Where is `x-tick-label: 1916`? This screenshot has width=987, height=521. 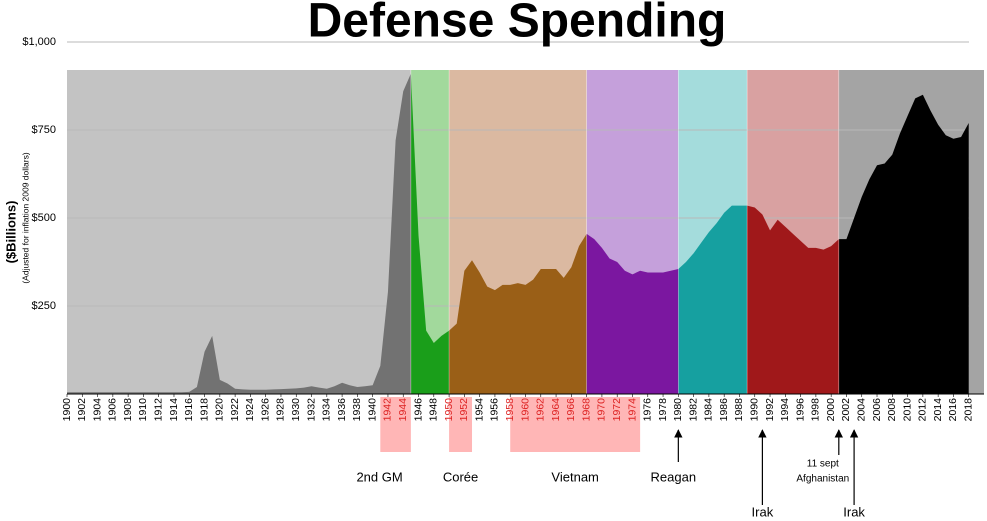 x-tick-label: 1916 is located at coordinates (189, 410).